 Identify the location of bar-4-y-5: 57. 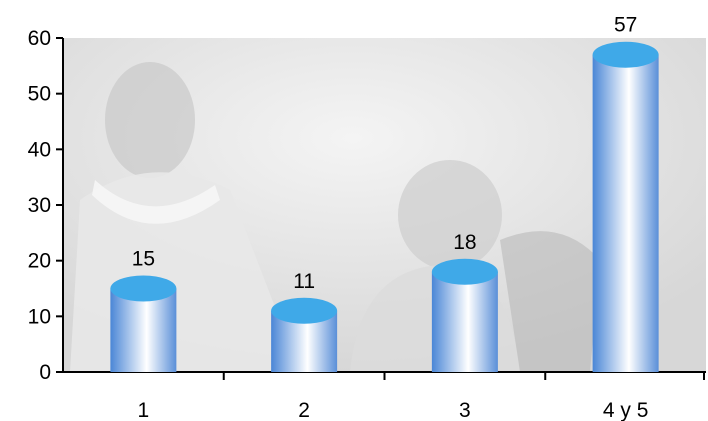
(625, 193).